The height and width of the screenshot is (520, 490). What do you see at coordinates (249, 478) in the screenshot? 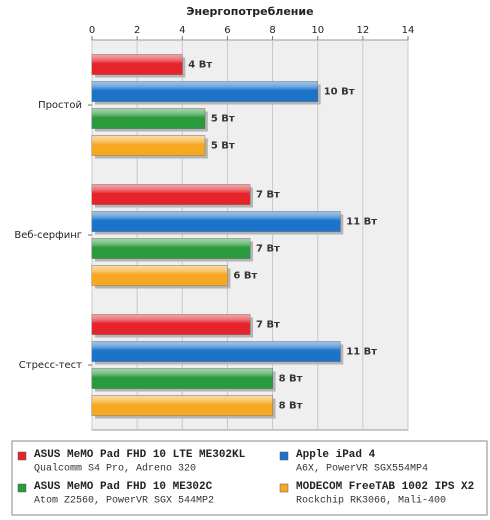
I see `legend-box` at bounding box center [249, 478].